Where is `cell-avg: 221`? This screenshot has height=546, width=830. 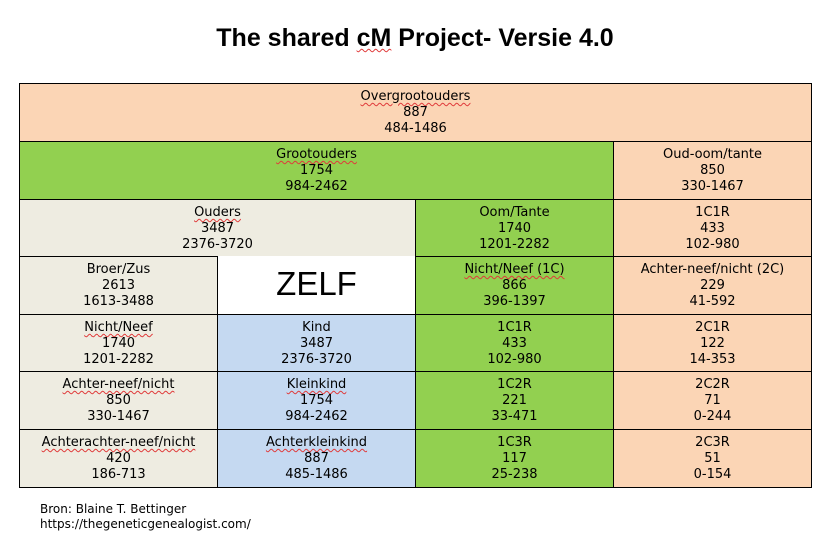 cell-avg: 221 is located at coordinates (514, 400).